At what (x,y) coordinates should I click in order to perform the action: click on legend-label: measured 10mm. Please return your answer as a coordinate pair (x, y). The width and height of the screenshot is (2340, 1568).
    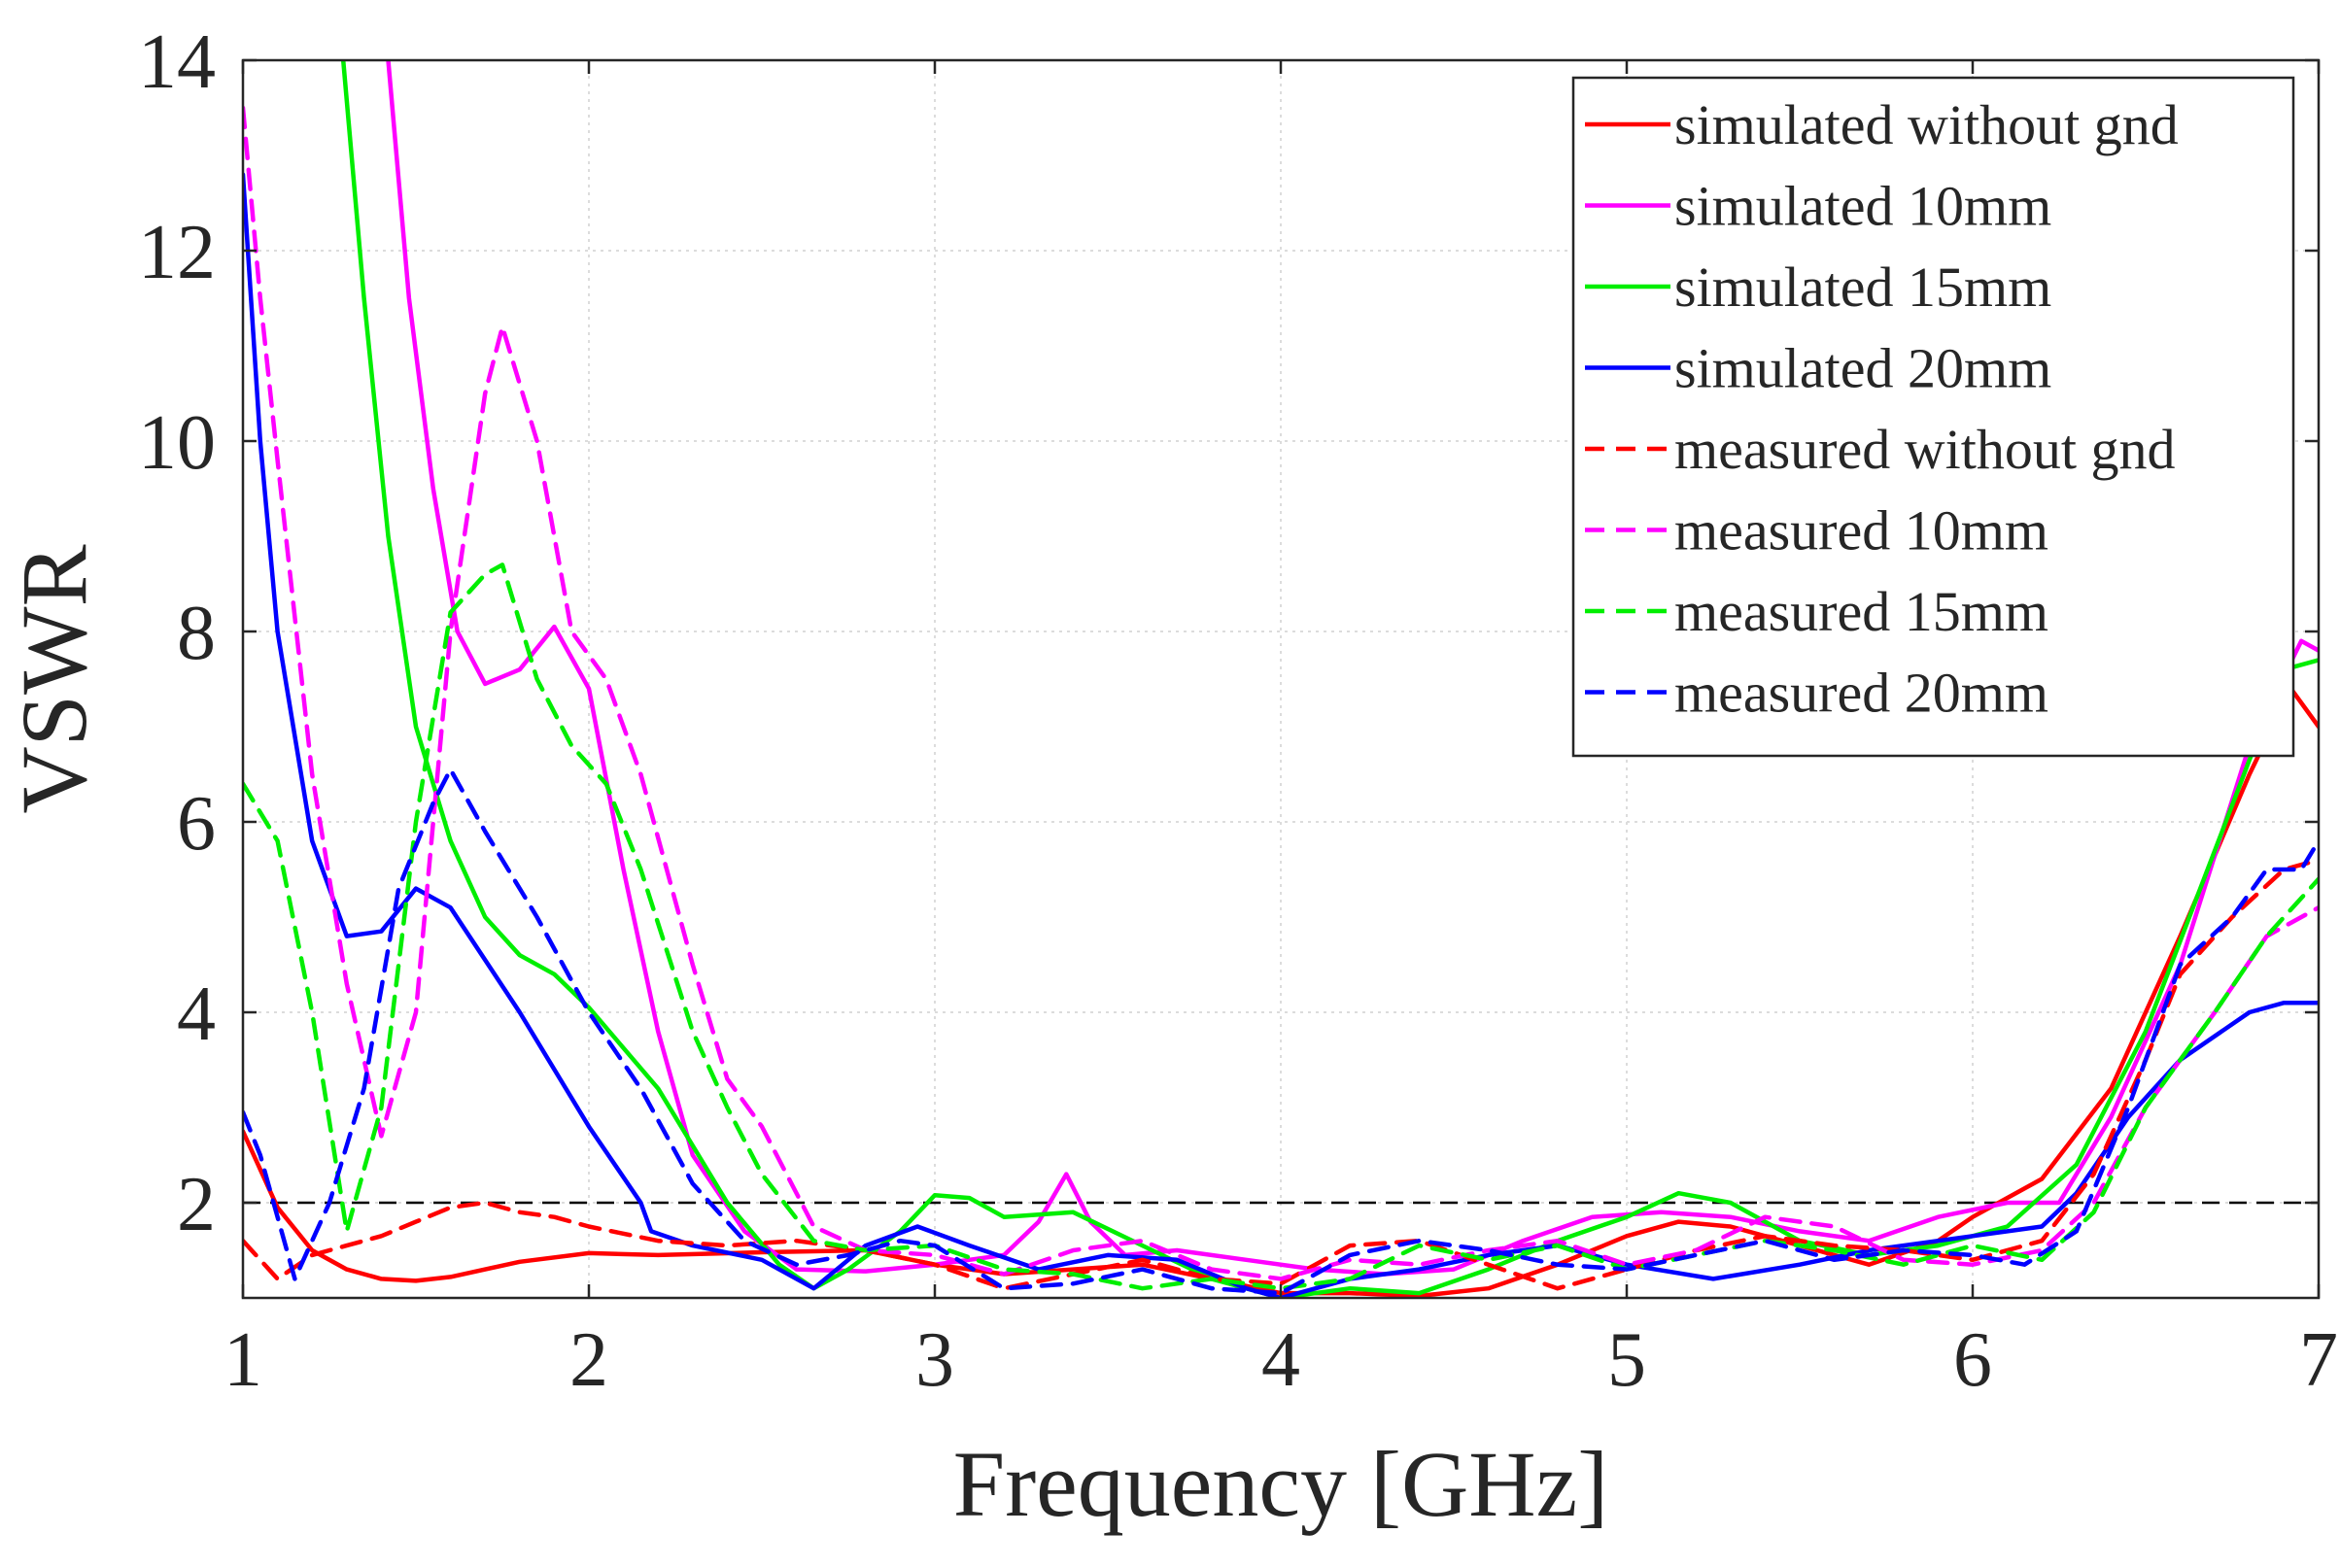
    Looking at the image, I should click on (1861, 530).